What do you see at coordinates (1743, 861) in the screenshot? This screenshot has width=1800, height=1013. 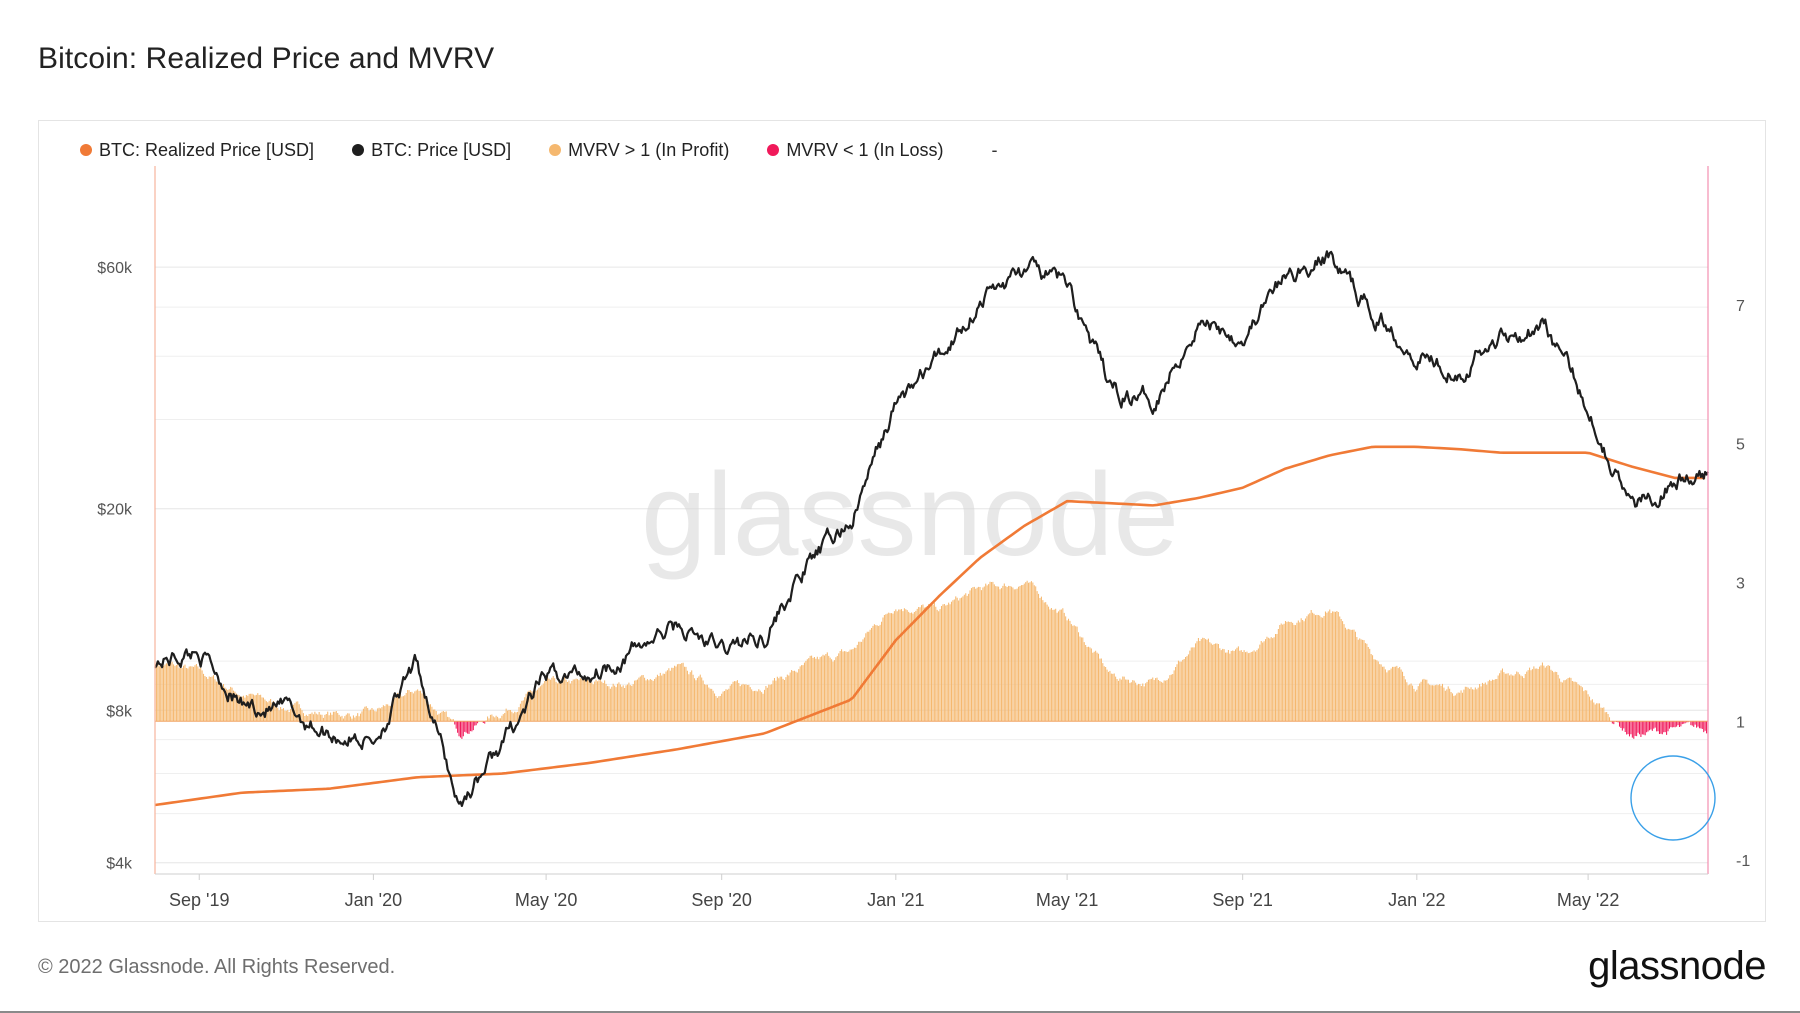 I see `y-right-tick-label: -1` at bounding box center [1743, 861].